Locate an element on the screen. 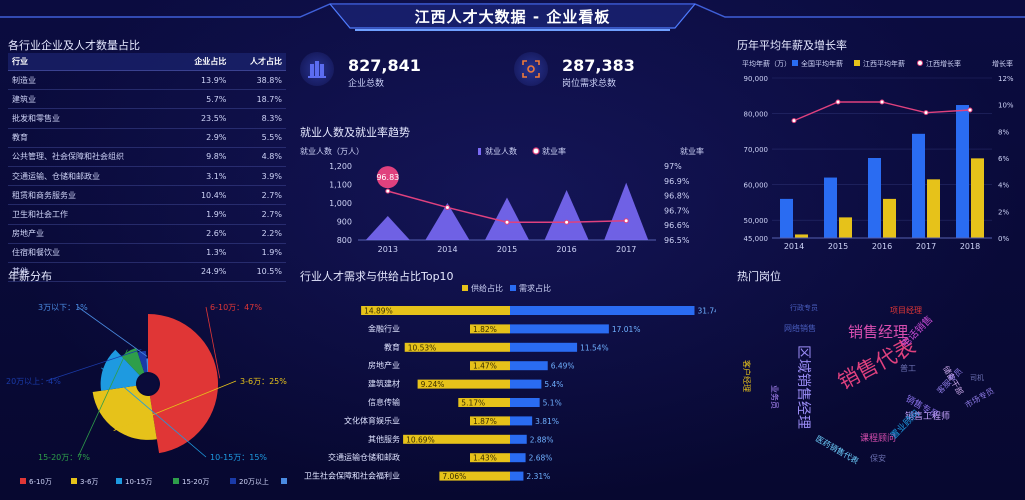  table-cell: 38.8% is located at coordinates (258, 80).